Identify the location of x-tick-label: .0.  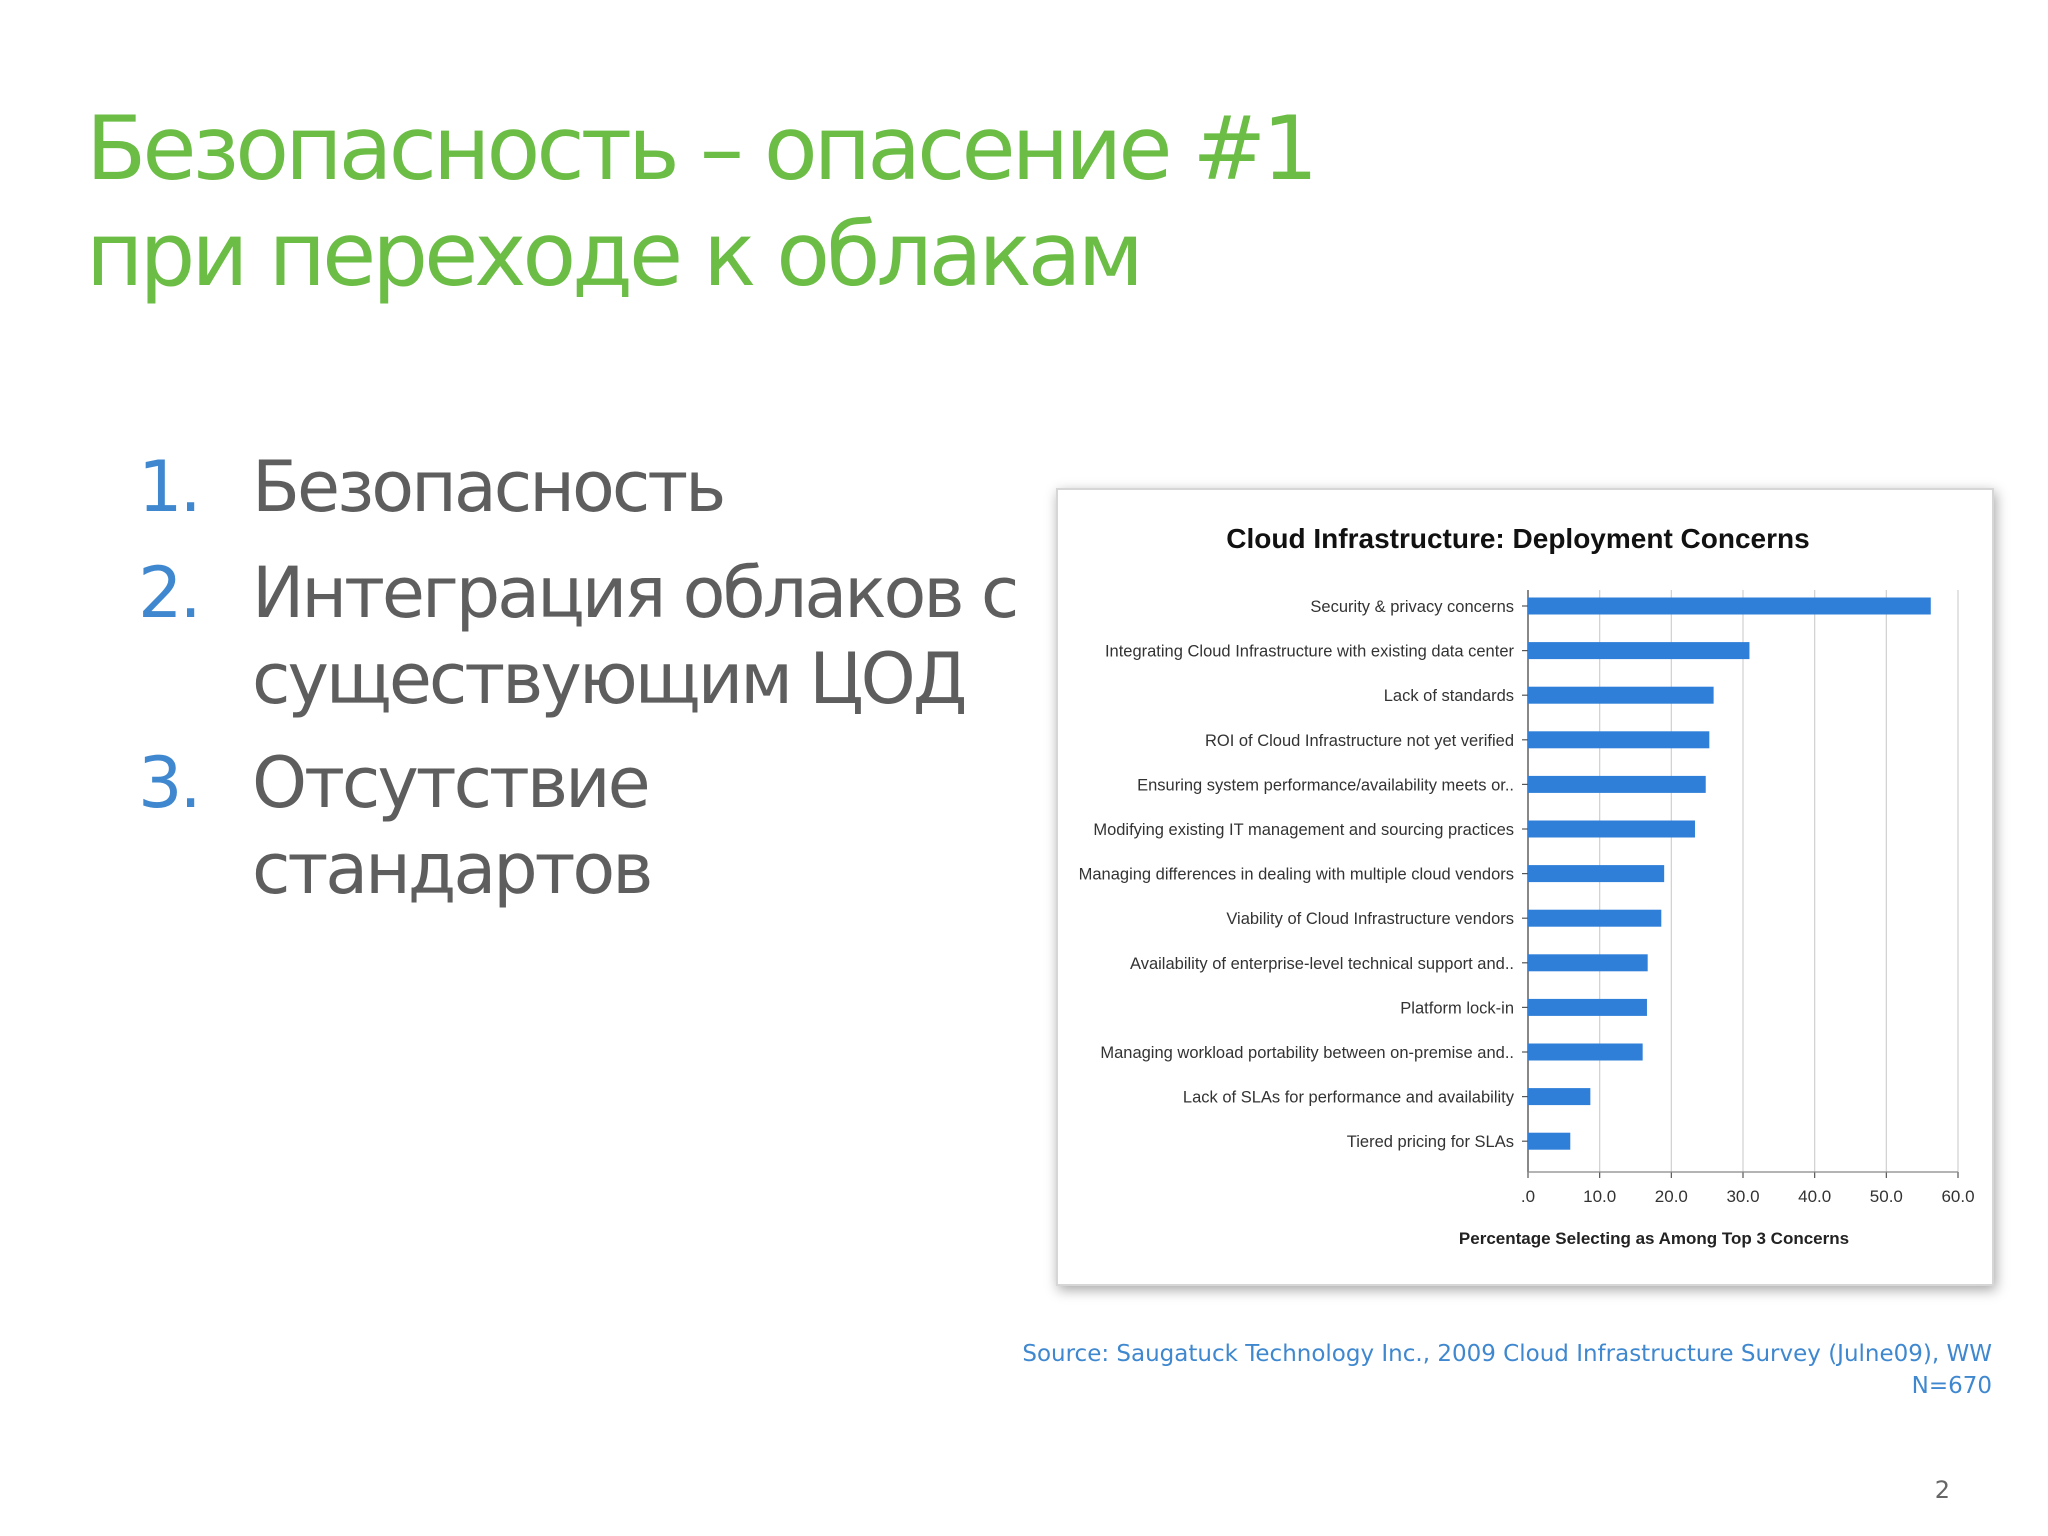
(1528, 1196).